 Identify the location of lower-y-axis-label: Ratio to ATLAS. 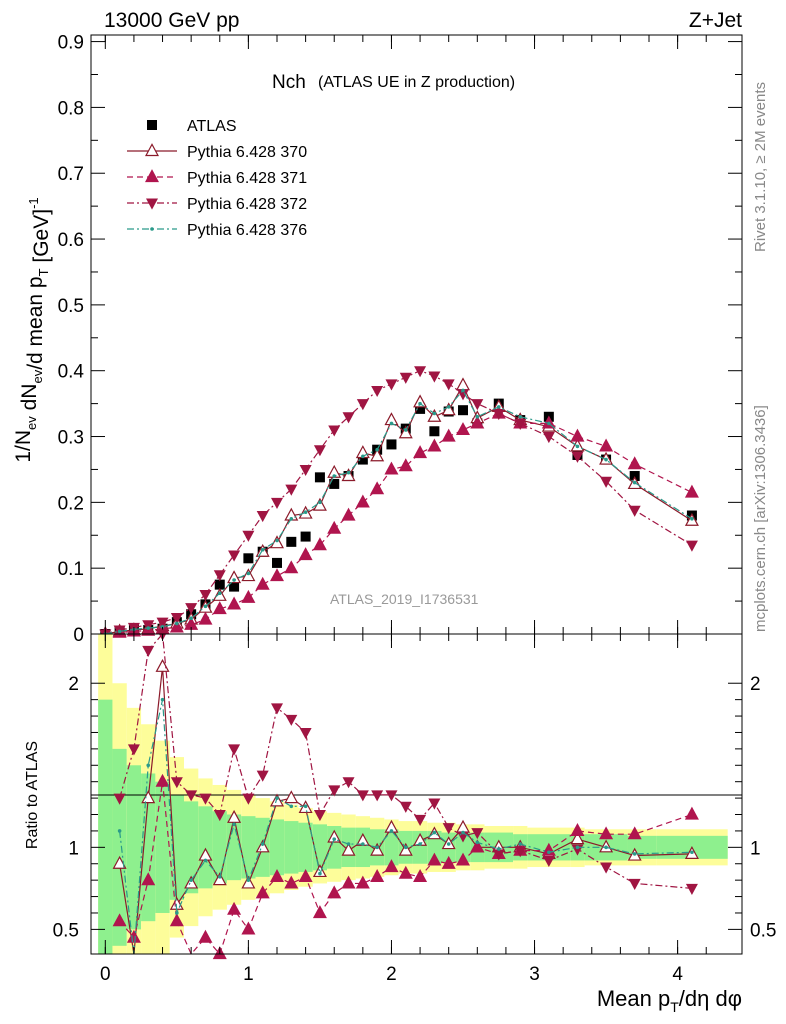
(32, 795).